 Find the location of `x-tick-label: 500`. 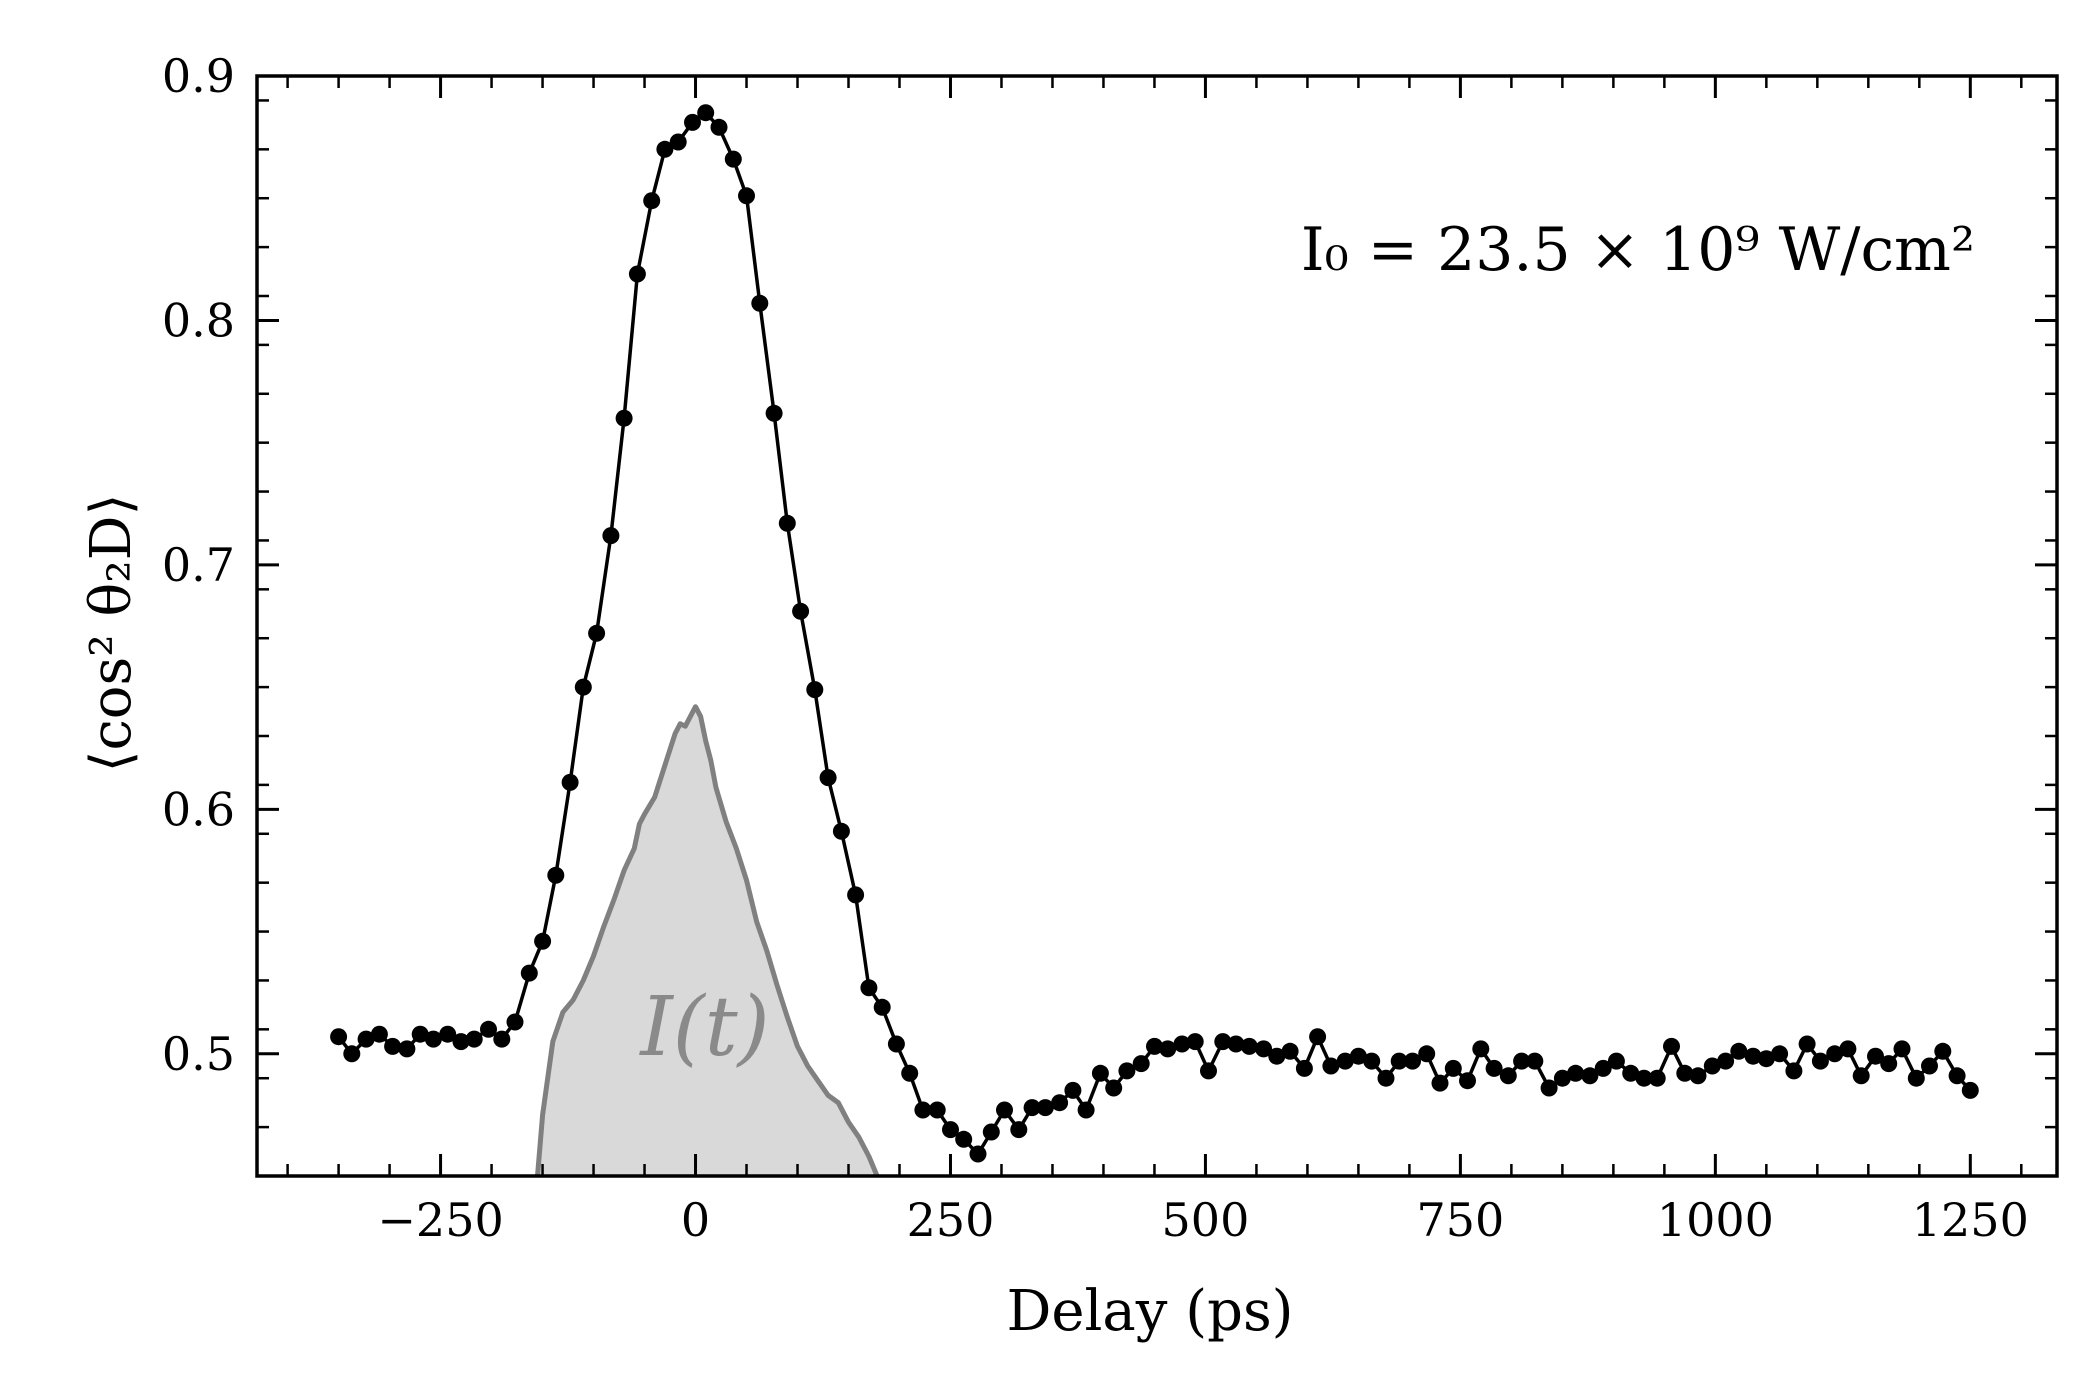

x-tick-label: 500 is located at coordinates (1206, 1220).